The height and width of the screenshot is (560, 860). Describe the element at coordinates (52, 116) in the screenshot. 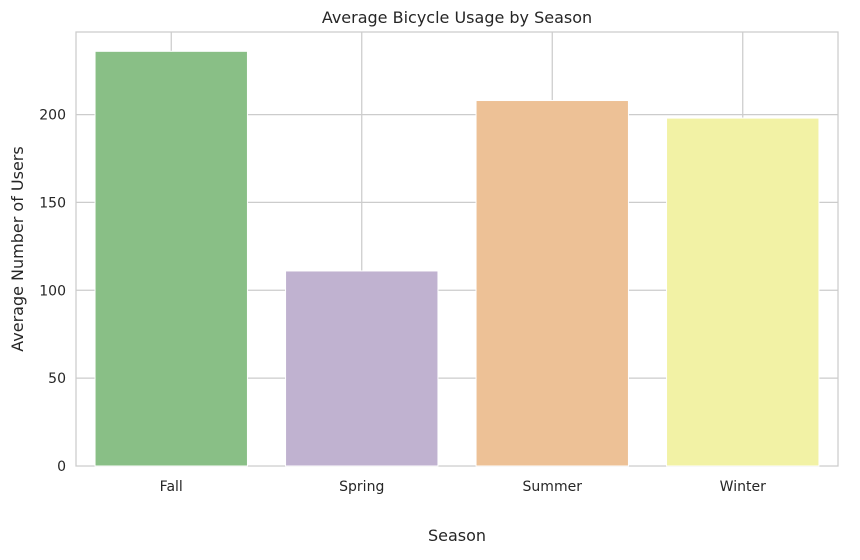

I see `y-tick-label: 200` at that location.